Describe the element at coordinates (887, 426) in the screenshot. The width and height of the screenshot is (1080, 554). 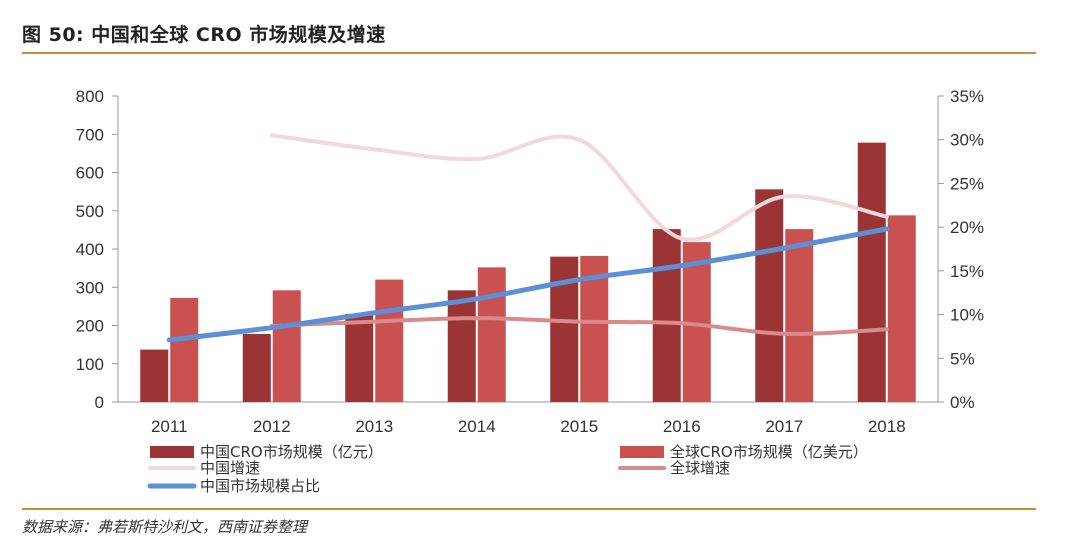
I see `x-axis-tick-label: 2018` at that location.